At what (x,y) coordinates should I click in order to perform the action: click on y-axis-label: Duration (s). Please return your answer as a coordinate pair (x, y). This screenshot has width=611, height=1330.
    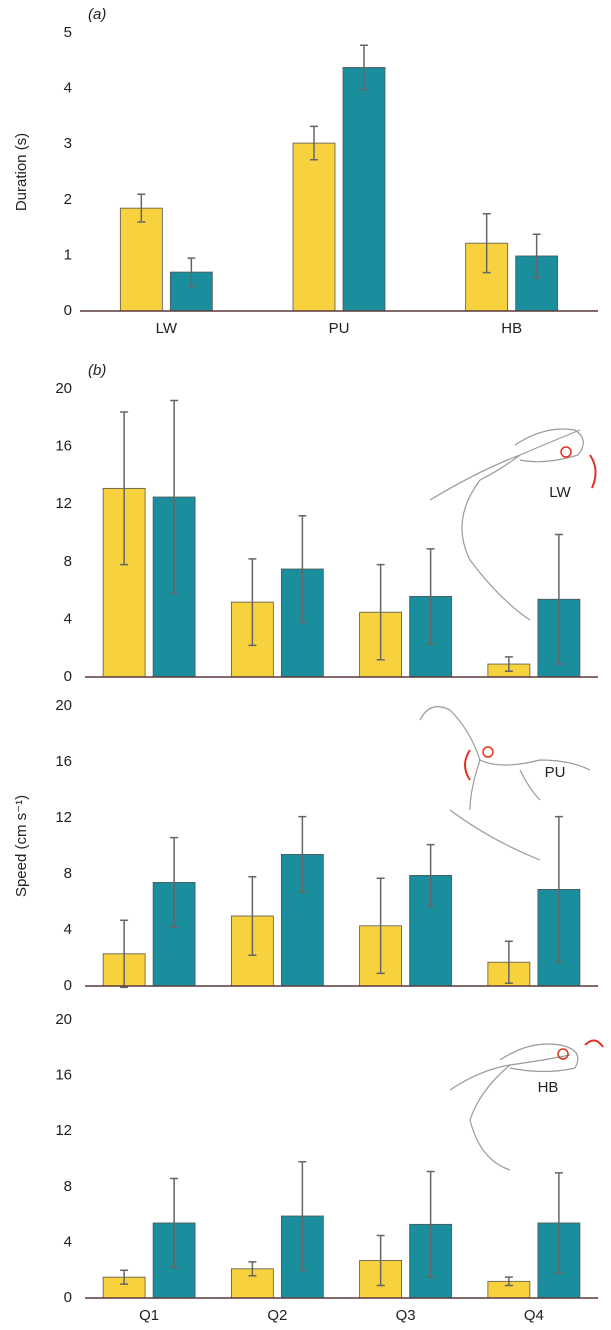
    Looking at the image, I should click on (21, 172).